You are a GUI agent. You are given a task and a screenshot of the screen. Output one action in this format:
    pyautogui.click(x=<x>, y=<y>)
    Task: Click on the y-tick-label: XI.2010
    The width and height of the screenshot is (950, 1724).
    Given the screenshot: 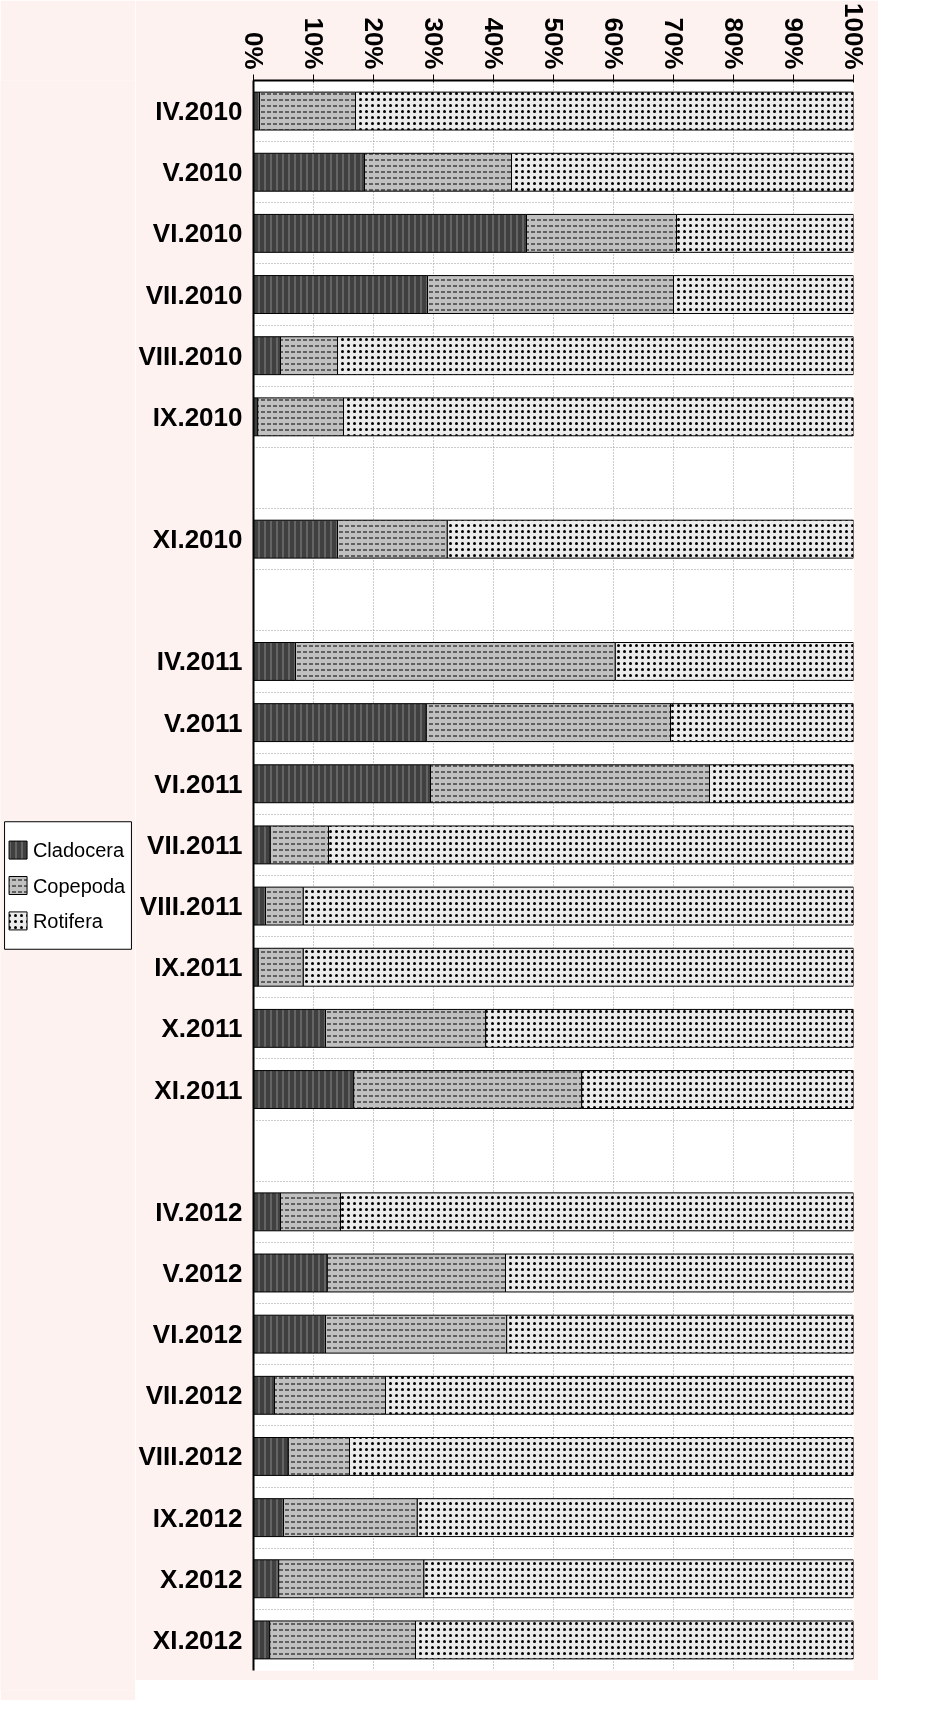 What is the action you would take?
    pyautogui.click(x=197, y=539)
    